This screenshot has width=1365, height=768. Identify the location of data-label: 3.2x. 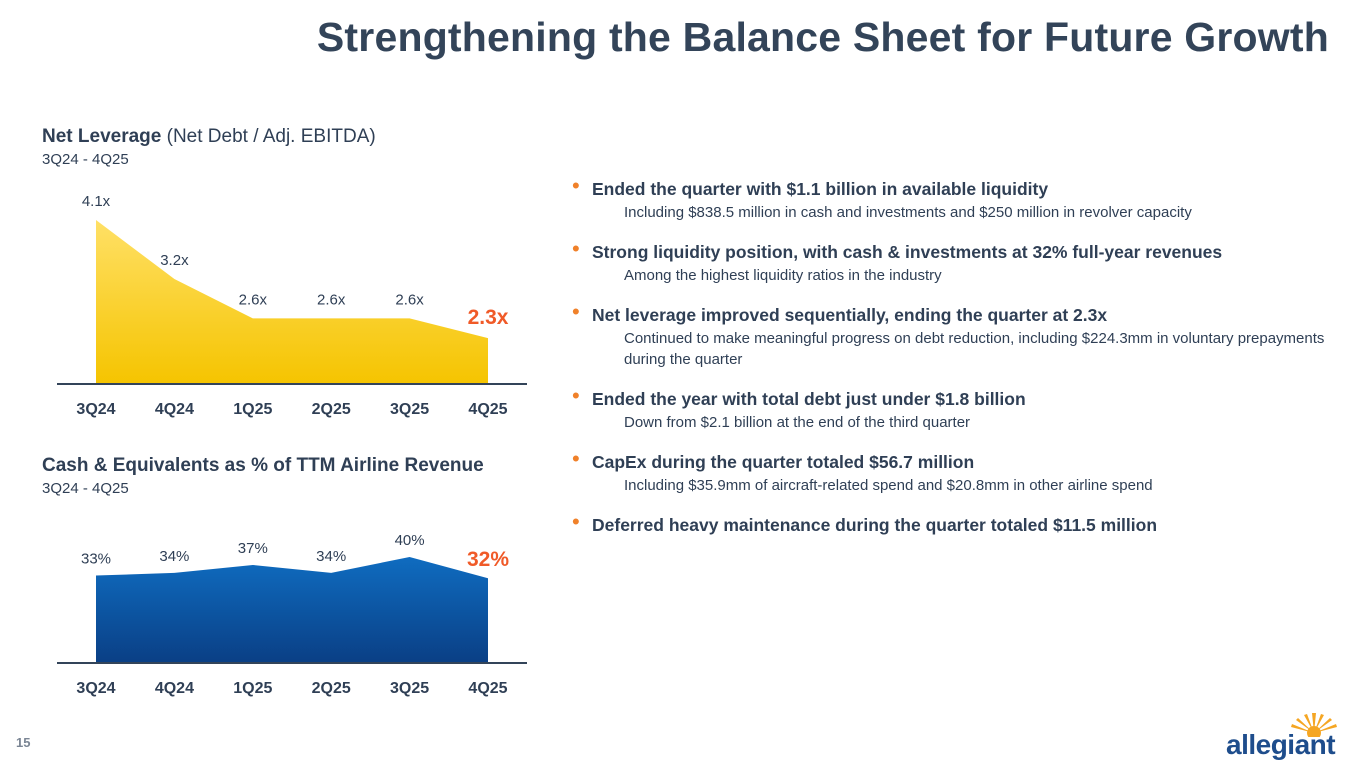
(174, 260).